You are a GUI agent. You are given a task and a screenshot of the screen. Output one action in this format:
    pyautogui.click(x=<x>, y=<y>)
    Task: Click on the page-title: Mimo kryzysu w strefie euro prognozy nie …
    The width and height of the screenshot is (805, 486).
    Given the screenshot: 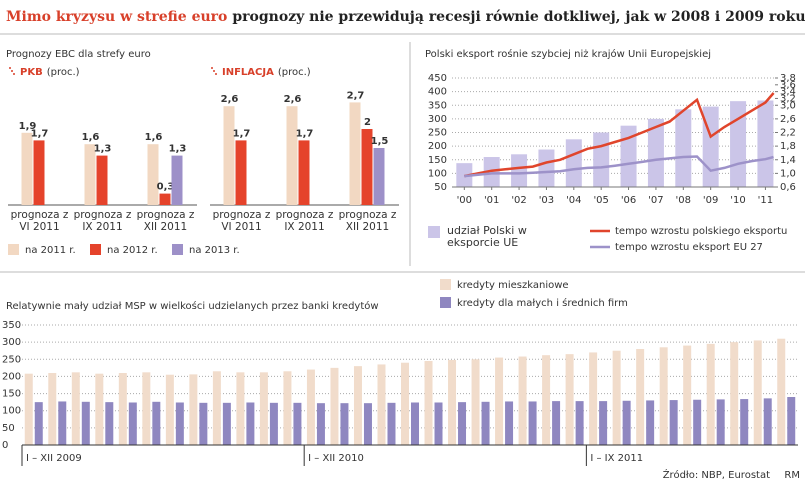 What is the action you would take?
    pyautogui.click(x=405, y=17)
    